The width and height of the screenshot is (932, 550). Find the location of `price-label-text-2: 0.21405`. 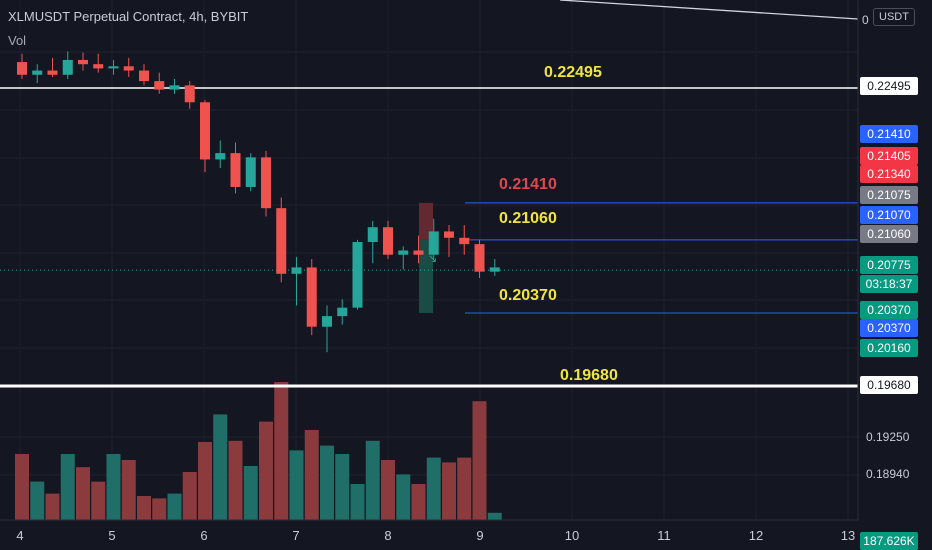

price-label-text-2: 0.21405 is located at coordinates (889, 156).